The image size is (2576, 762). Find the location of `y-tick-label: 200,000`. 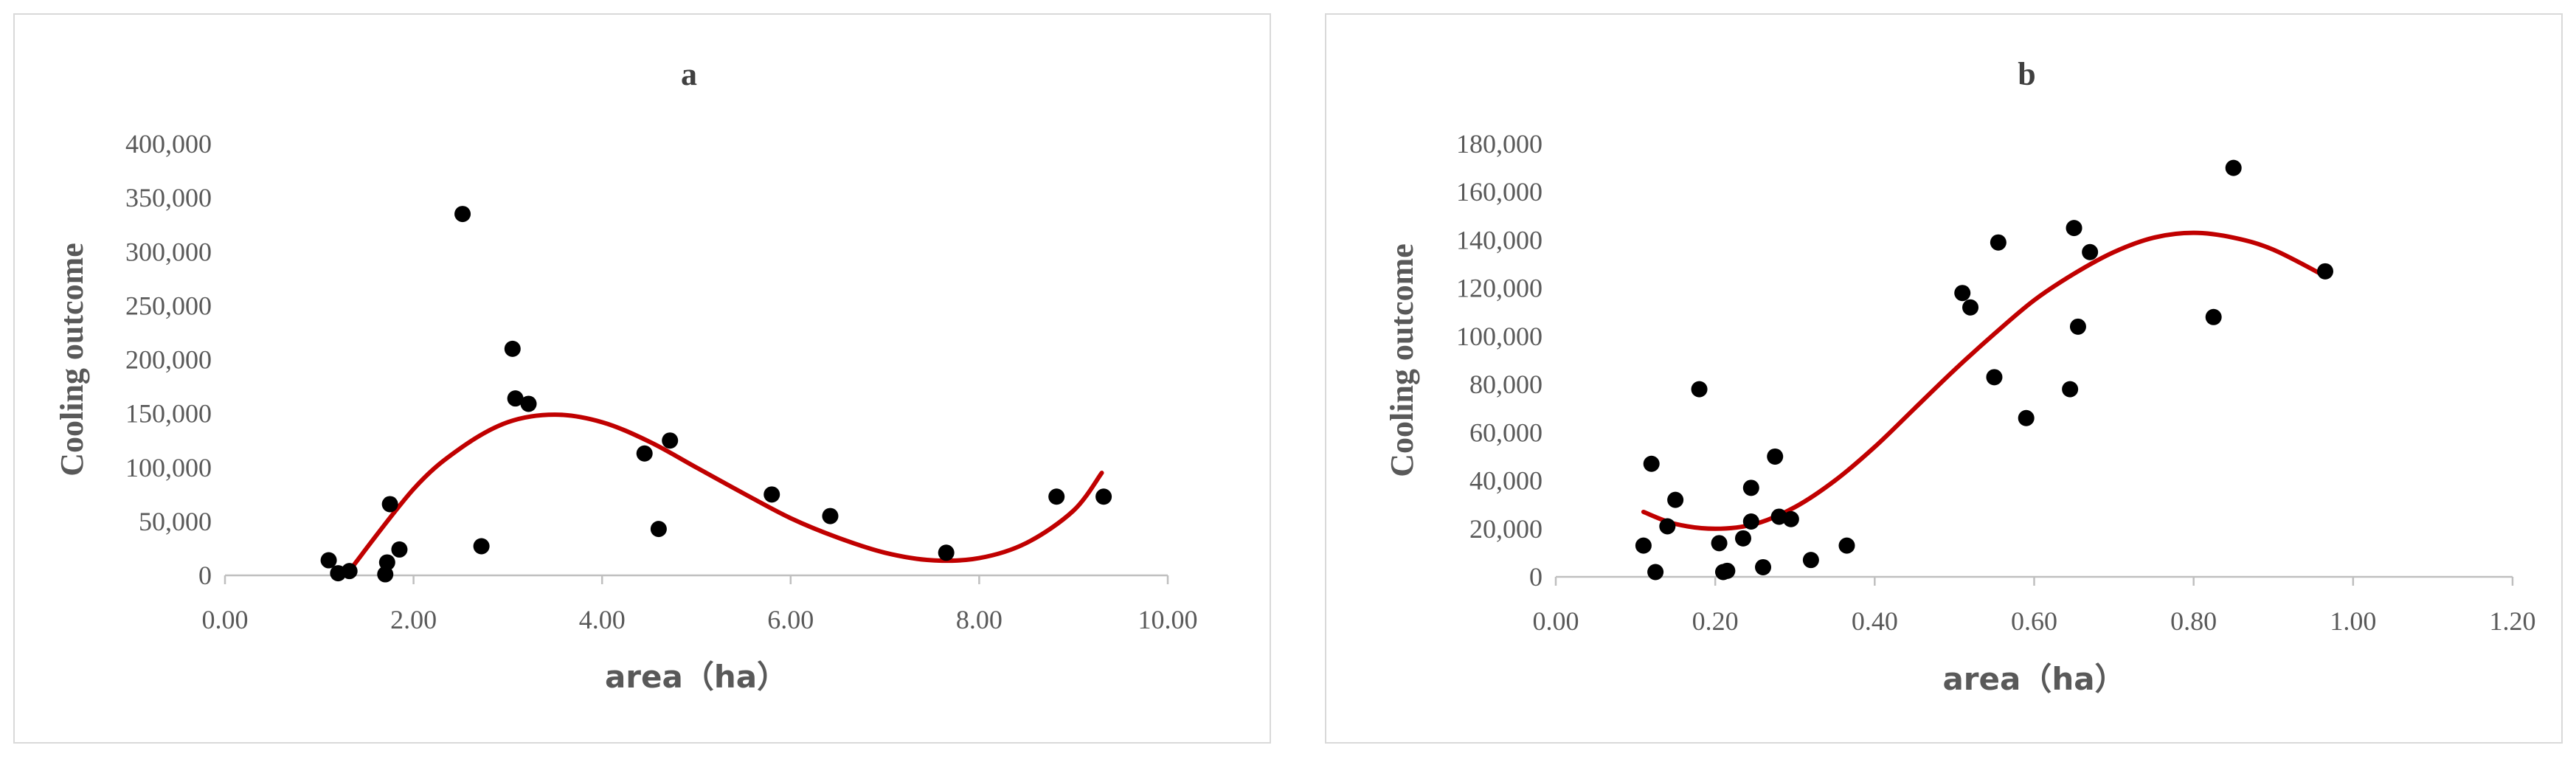

y-tick-label: 200,000 is located at coordinates (169, 360).